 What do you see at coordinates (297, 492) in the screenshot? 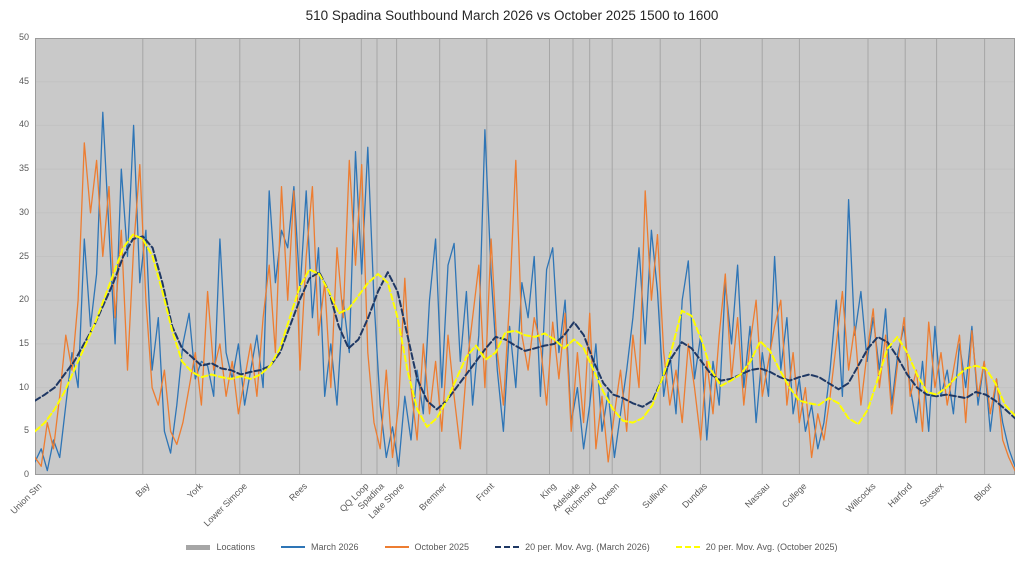
I see `x-tick-label: Rees` at bounding box center [297, 492].